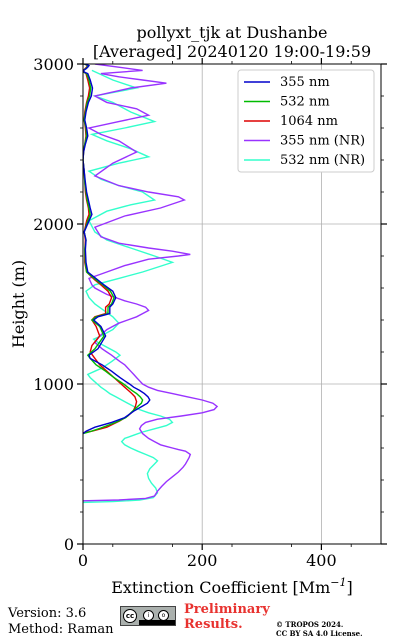 Image resolution: width=400 pixels, height=640 pixels. I want to click on preliminary-results-note: Preliminary Results., so click(227, 617).